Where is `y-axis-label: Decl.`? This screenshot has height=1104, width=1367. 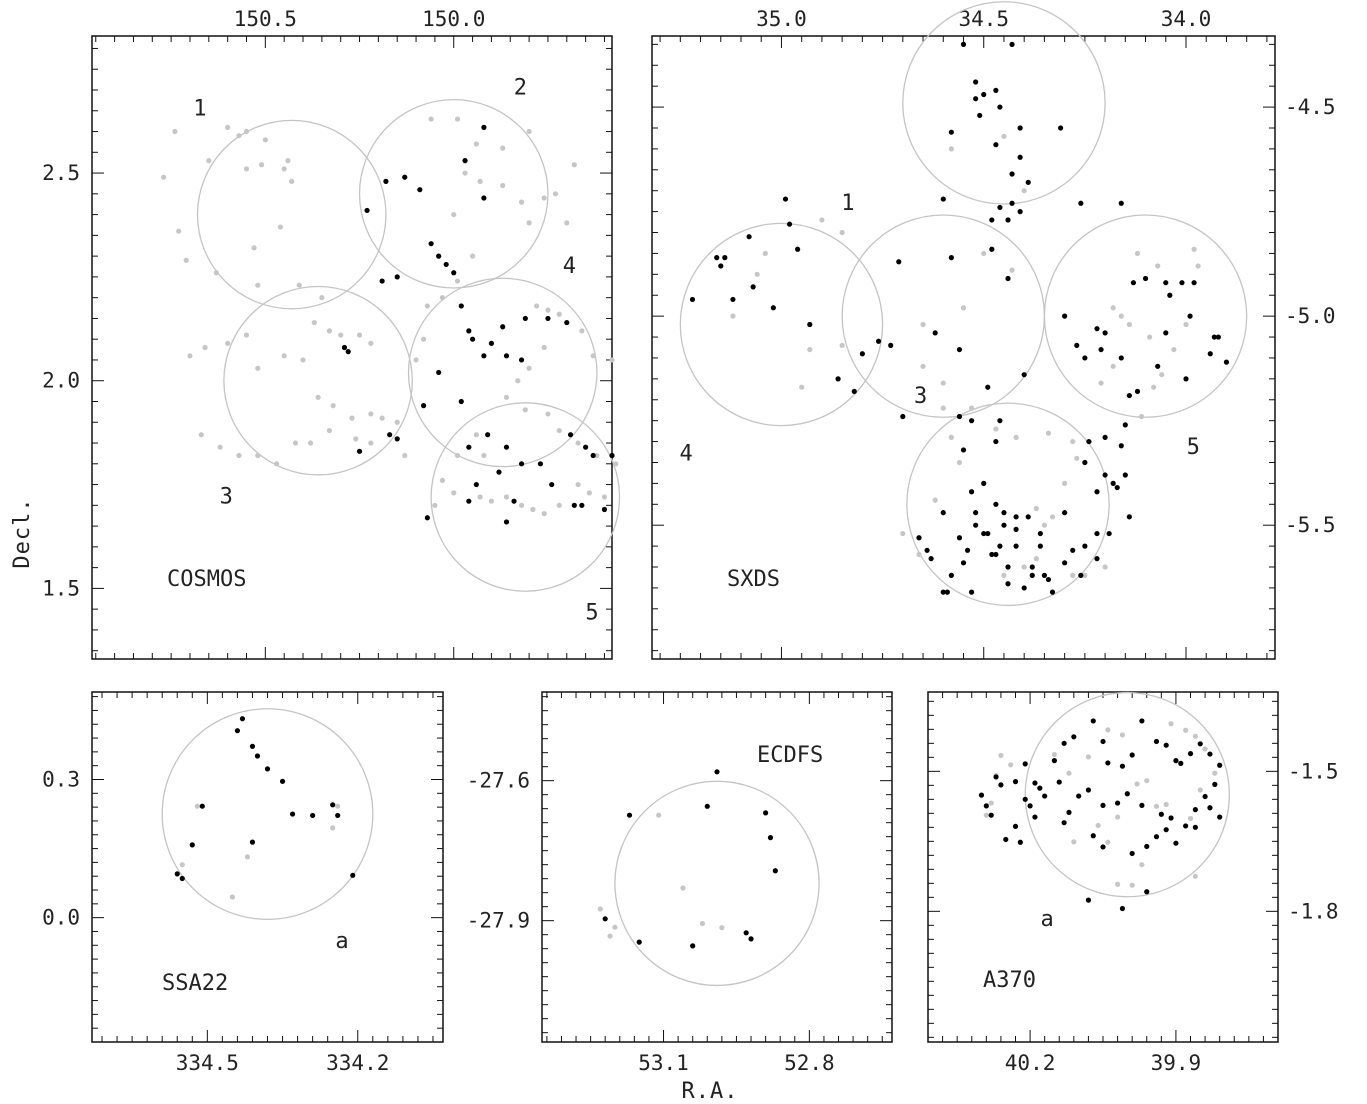 y-axis-label: Decl. is located at coordinates (22, 532).